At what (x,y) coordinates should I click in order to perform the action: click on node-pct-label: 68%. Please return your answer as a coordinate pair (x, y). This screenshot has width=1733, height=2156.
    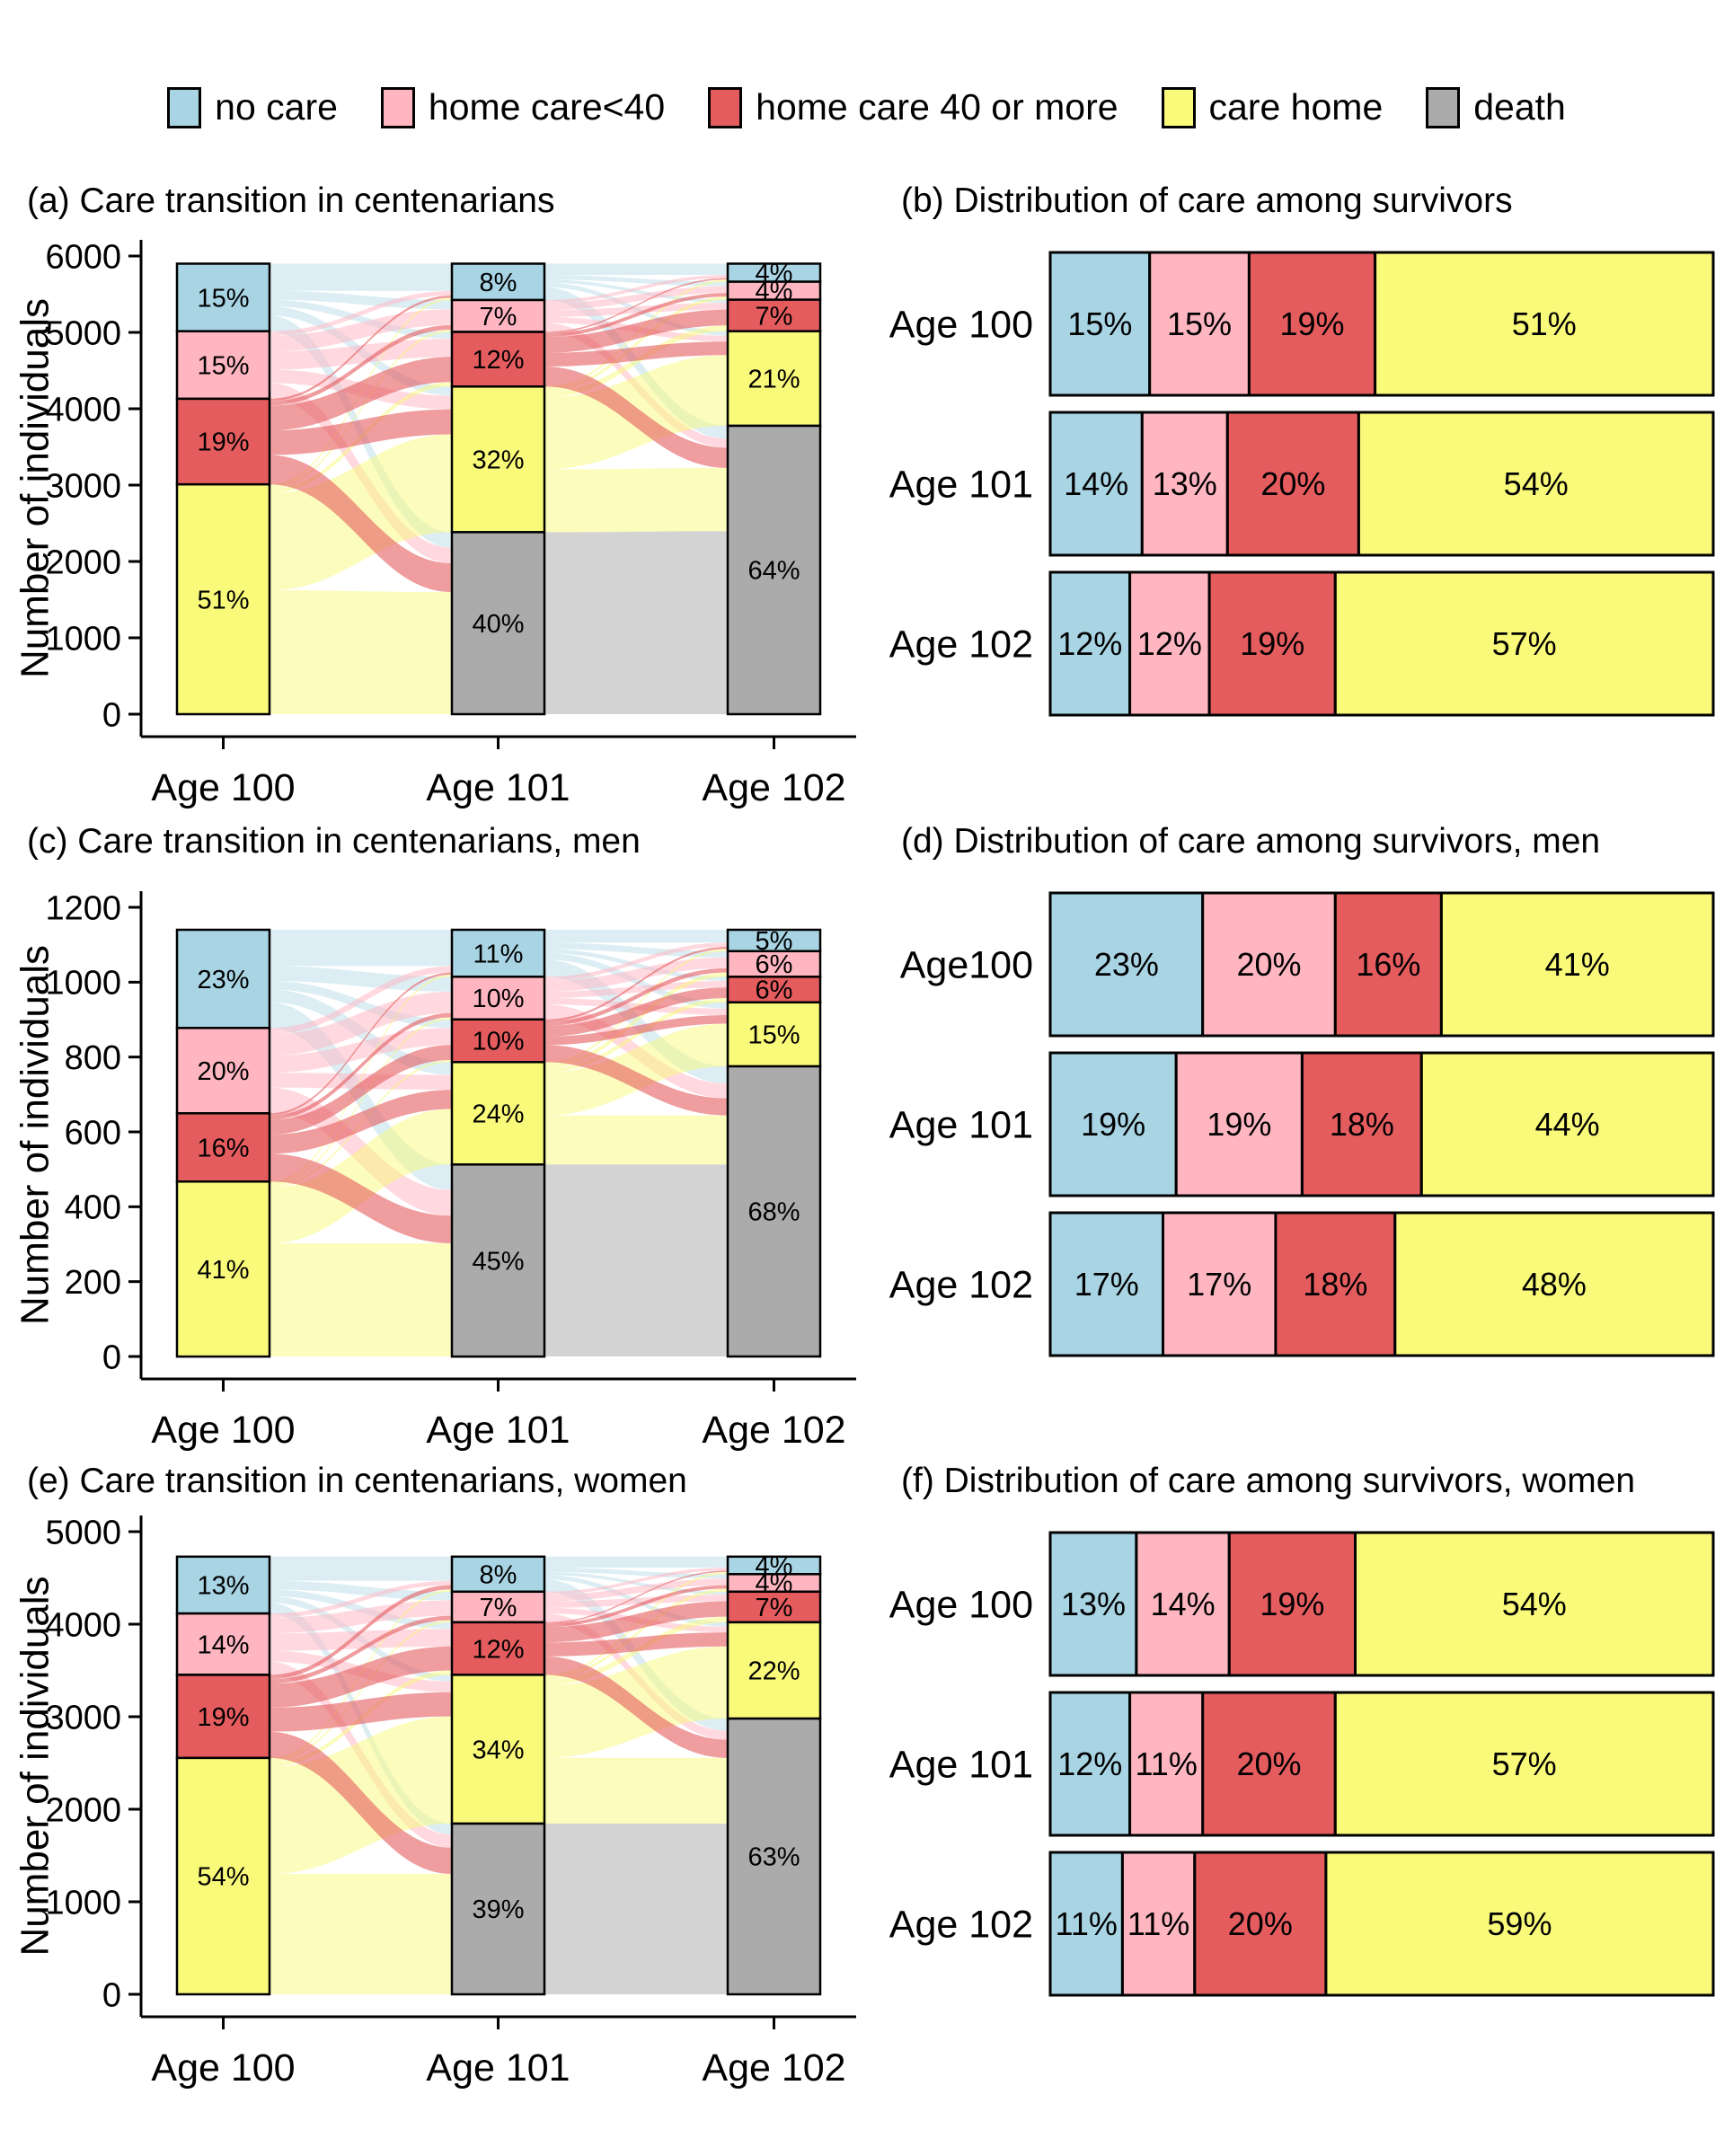
    Looking at the image, I should click on (773, 1212).